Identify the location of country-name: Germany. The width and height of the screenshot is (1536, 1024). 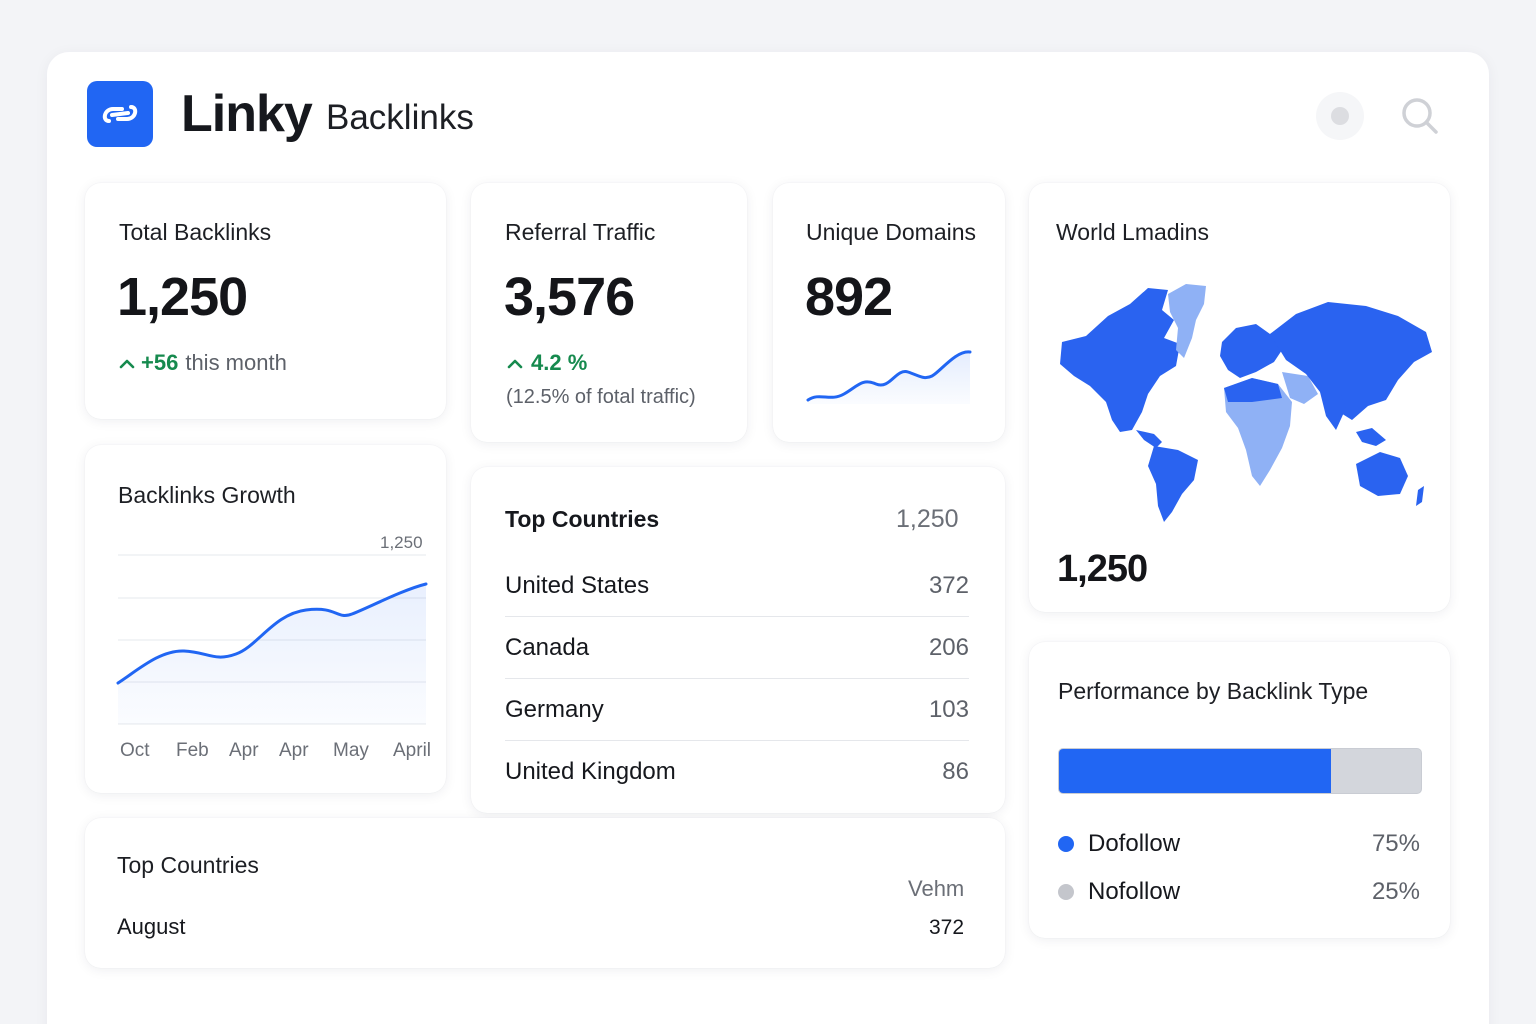
(554, 709).